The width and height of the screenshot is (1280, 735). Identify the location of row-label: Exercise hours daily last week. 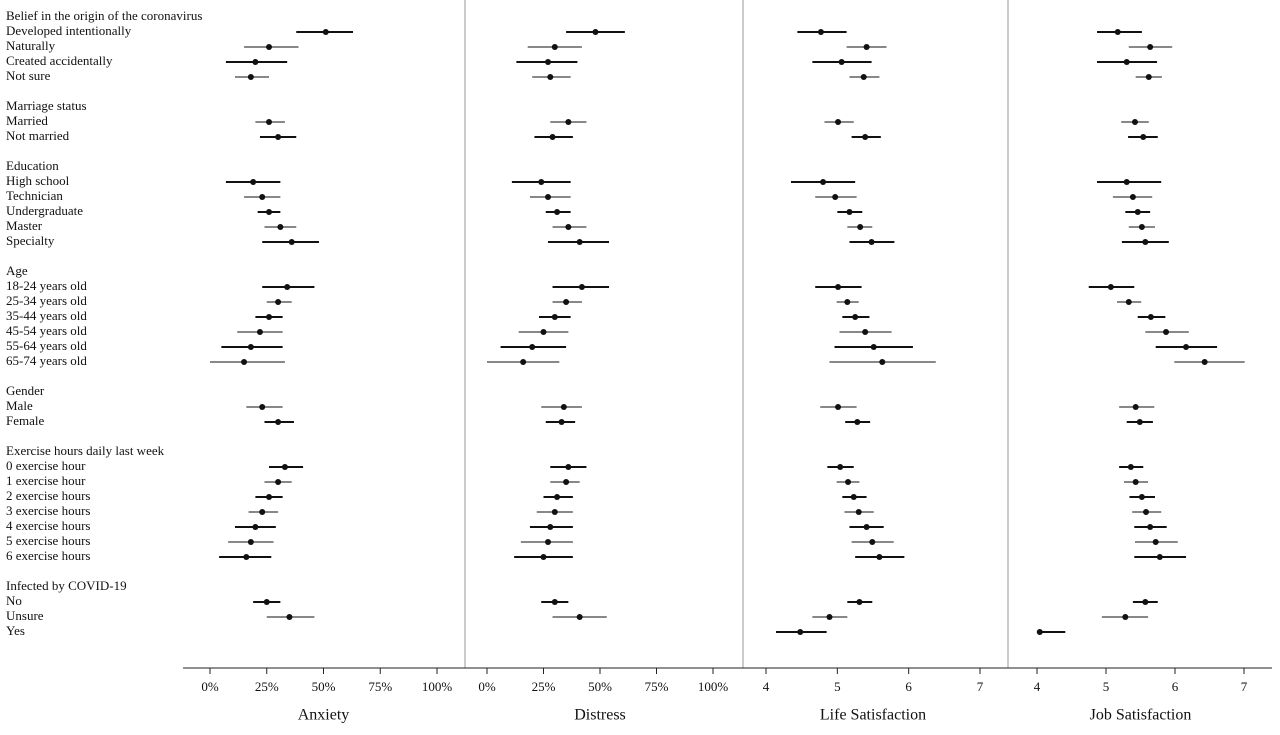
(85, 450).